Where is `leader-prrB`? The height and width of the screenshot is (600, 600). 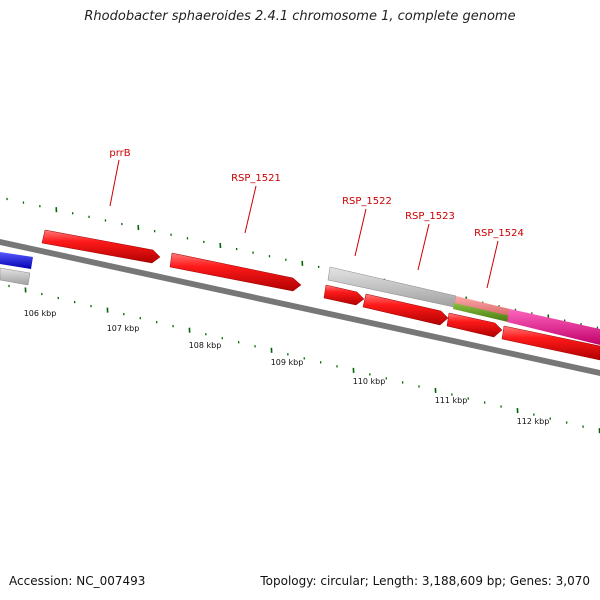
leader-prrB is located at coordinates (114, 183).